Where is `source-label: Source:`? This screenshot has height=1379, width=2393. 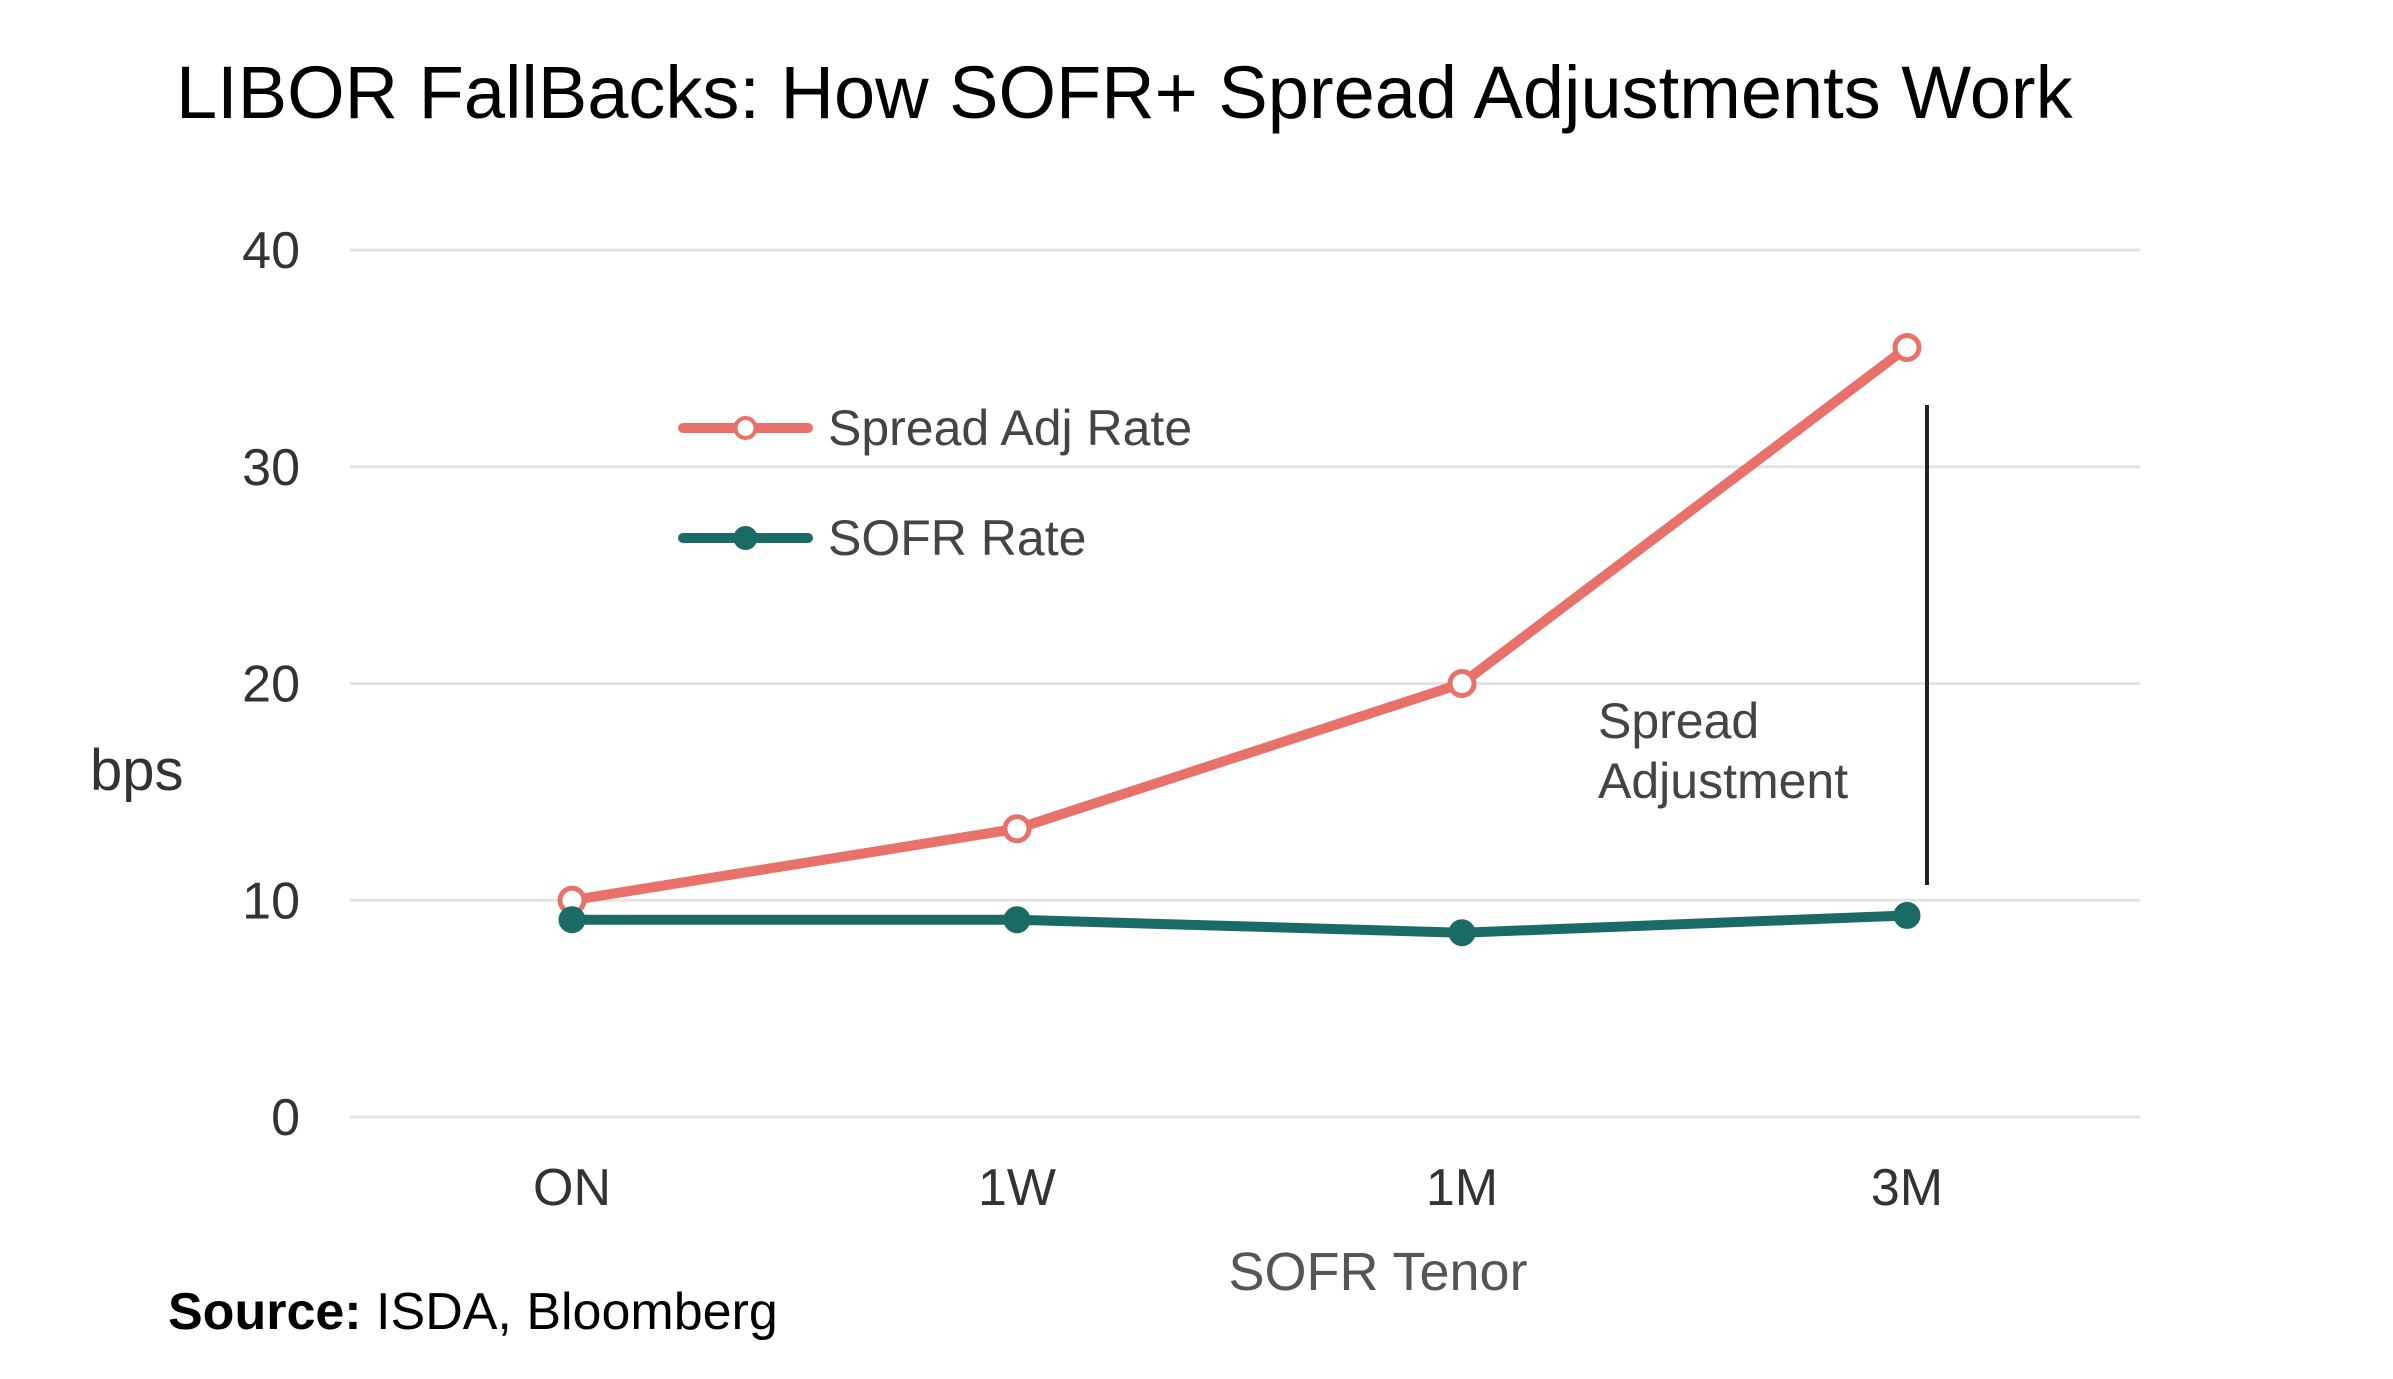 source-label: Source: is located at coordinates (265, 1312).